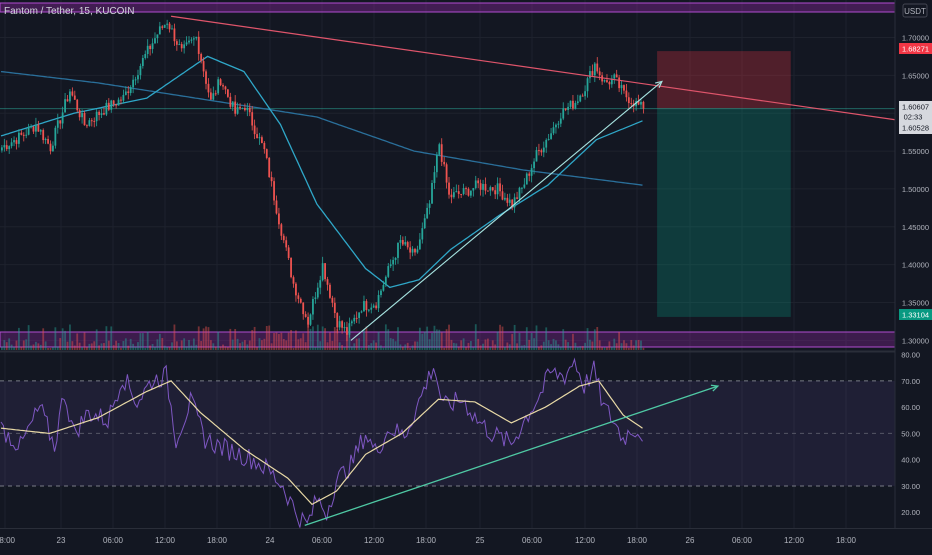  Describe the element at coordinates (915, 49) in the screenshot. I see `stop-price-label: 1.68271` at that location.